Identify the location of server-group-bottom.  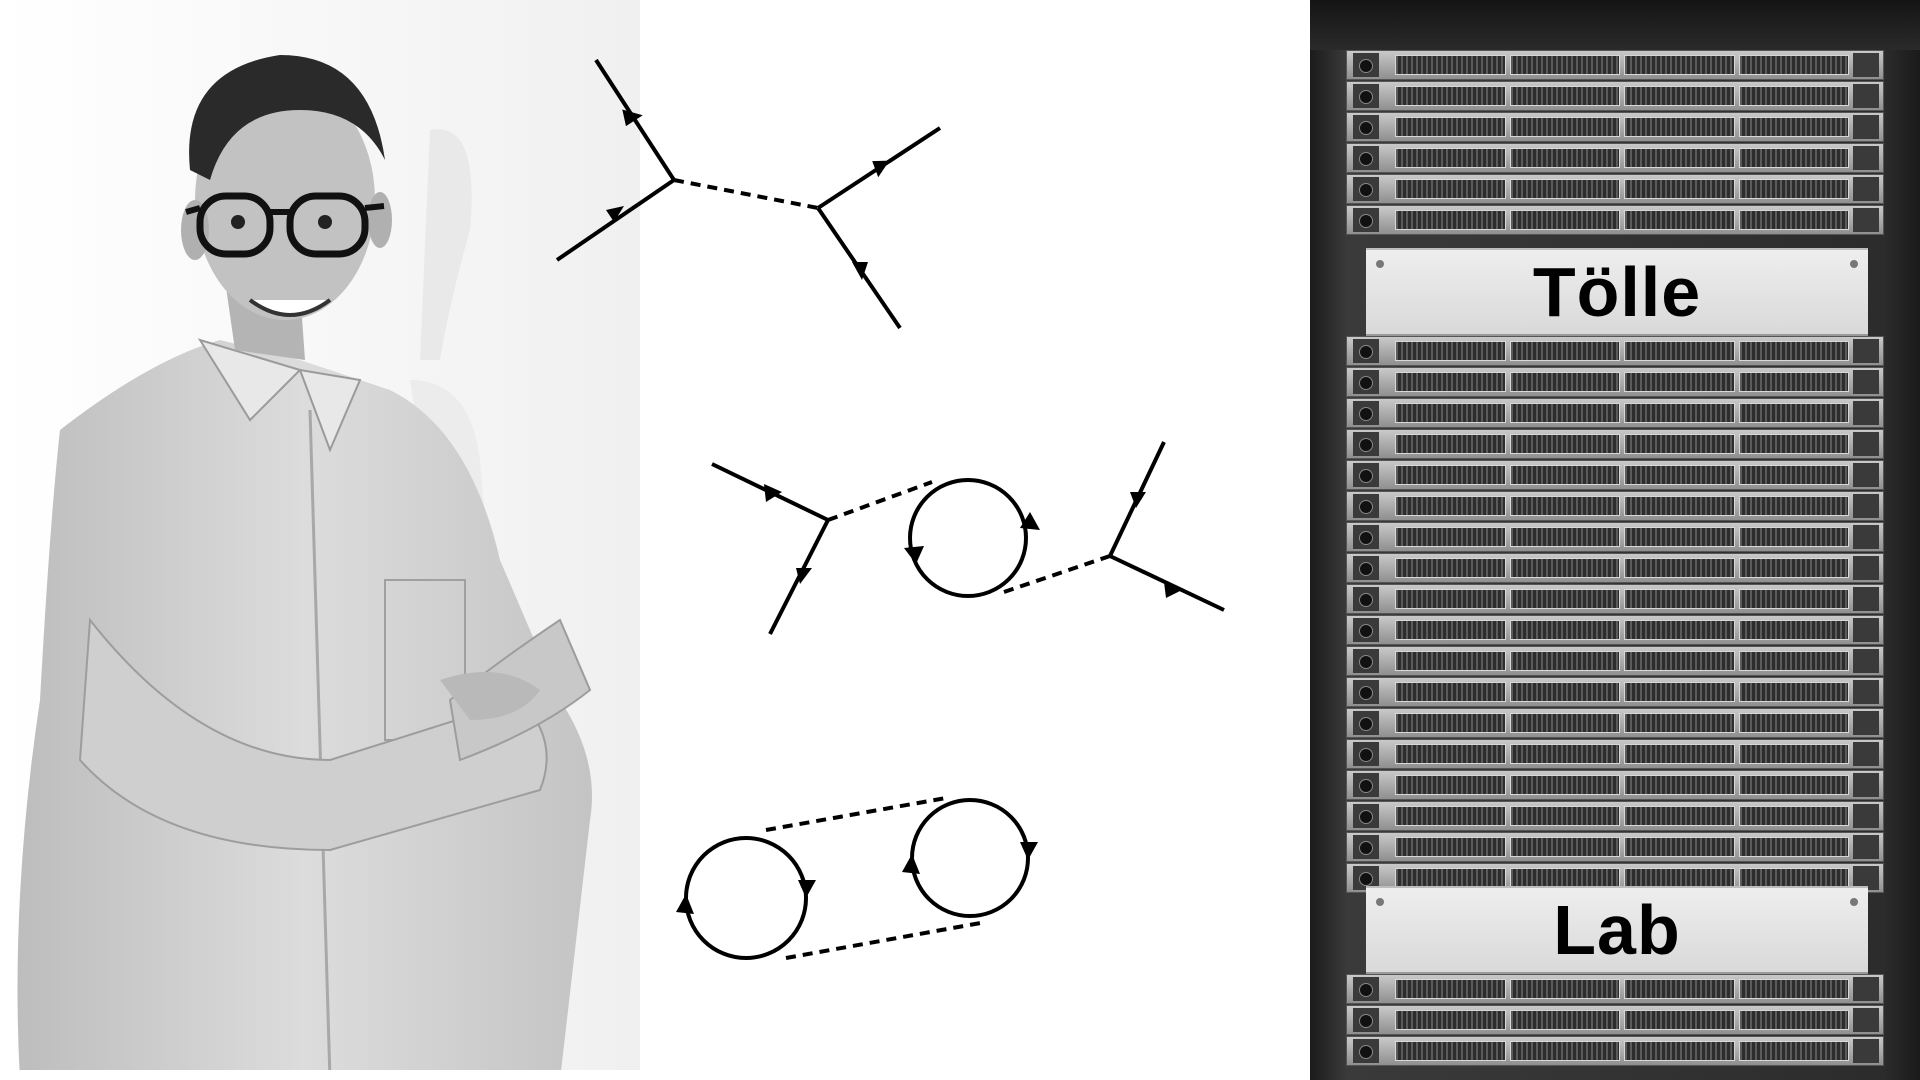
(1615, 1020).